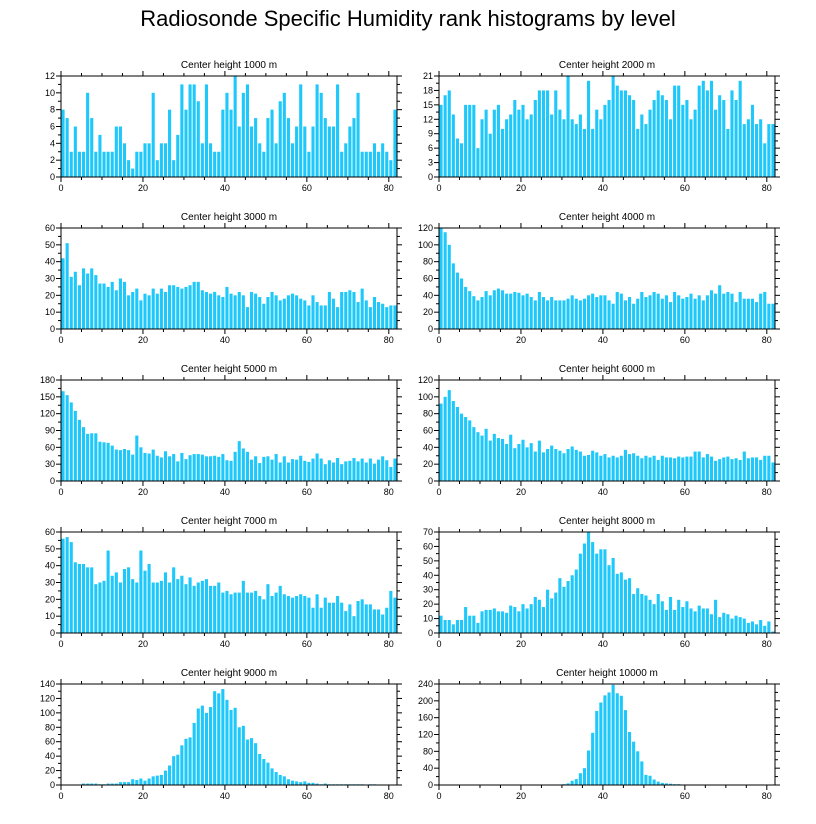 This screenshot has height=824, width=816. I want to click on y-tick-label: 10, so click(428, 619).